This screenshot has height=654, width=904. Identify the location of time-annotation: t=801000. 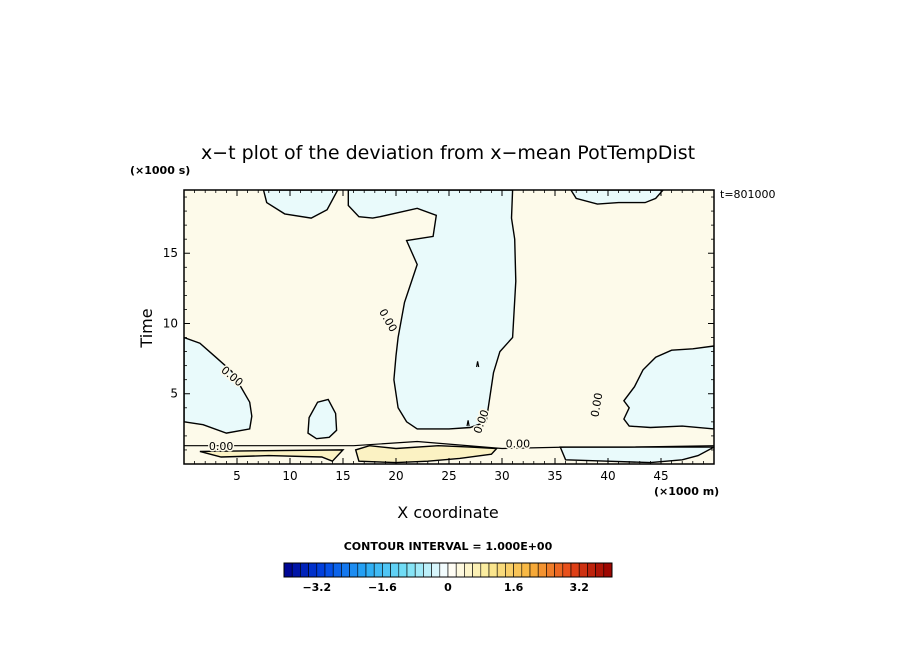
(748, 194).